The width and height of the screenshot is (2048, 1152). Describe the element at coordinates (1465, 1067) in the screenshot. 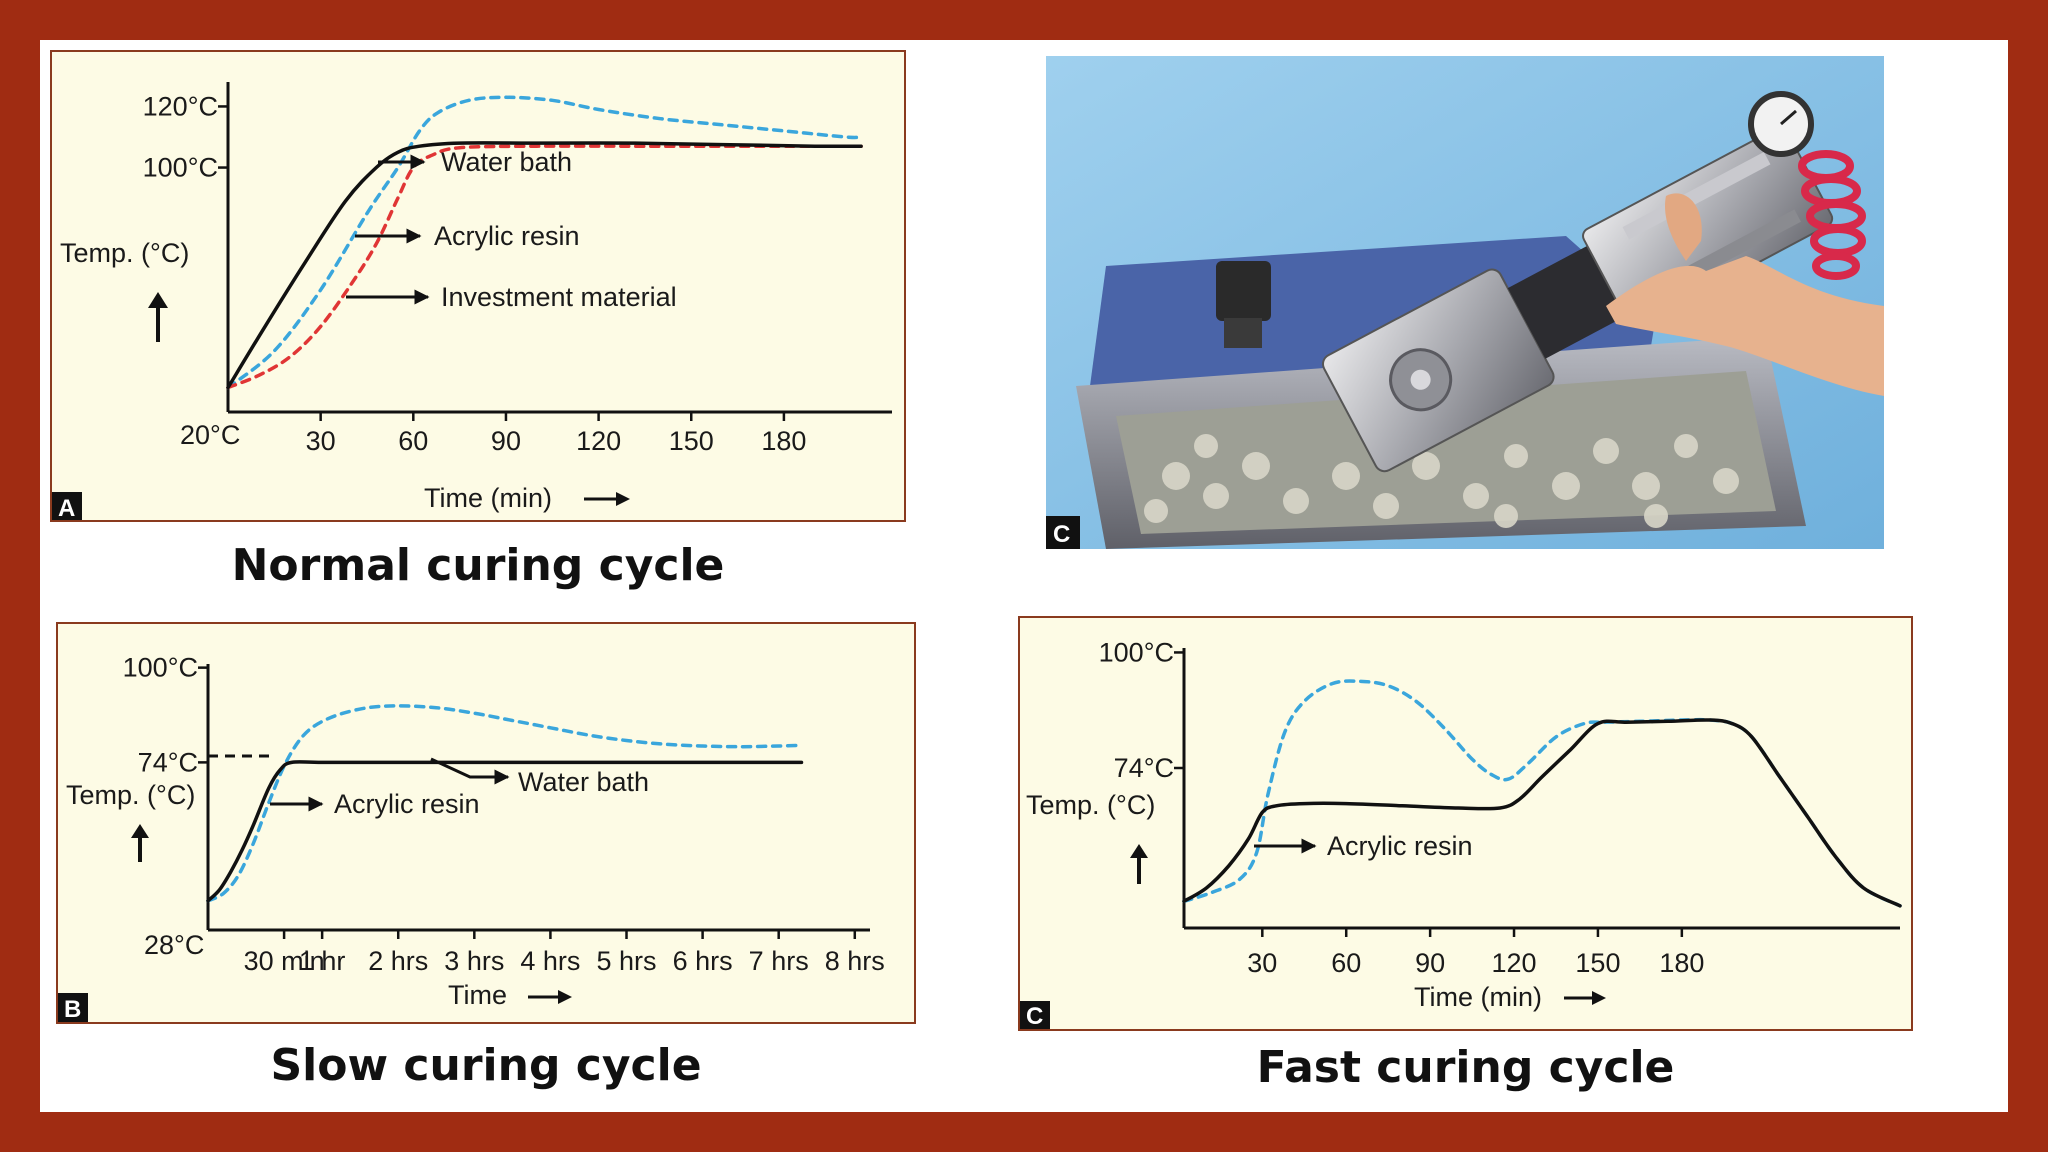

I see `caption-fast: Fast curing cycle` at that location.